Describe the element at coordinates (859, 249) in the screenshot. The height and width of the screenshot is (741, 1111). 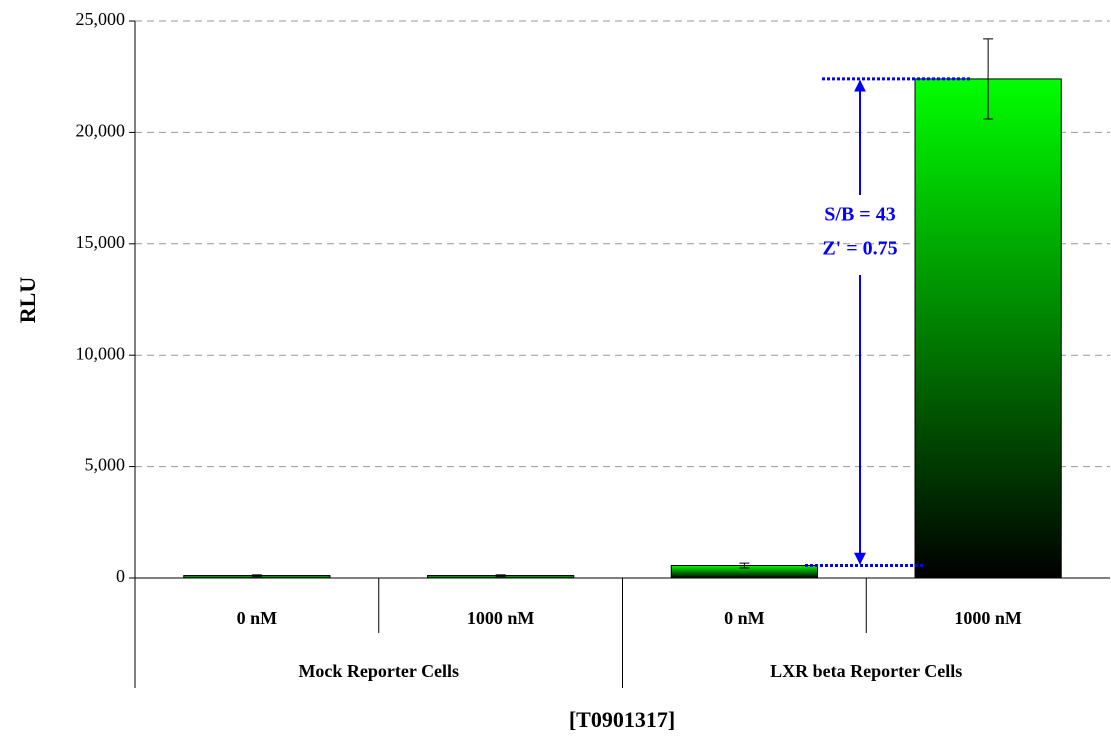
I see `annotation: Z' = 0.75` at that location.